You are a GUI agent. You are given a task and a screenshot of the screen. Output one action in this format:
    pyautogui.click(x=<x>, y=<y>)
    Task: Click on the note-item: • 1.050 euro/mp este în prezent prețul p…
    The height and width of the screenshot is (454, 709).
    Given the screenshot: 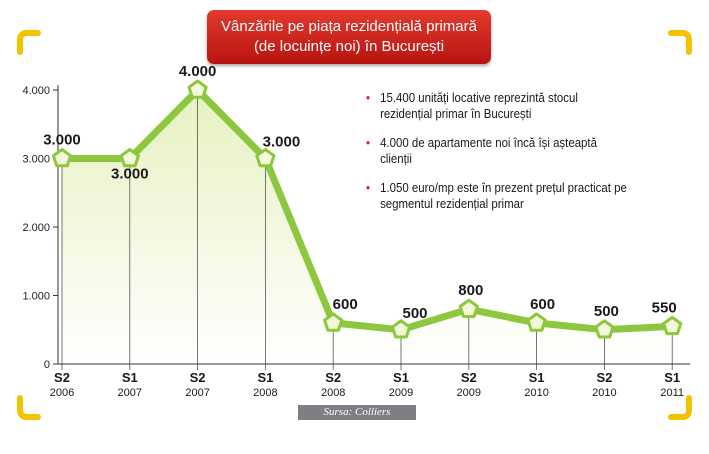 What is the action you would take?
    pyautogui.click(x=498, y=196)
    